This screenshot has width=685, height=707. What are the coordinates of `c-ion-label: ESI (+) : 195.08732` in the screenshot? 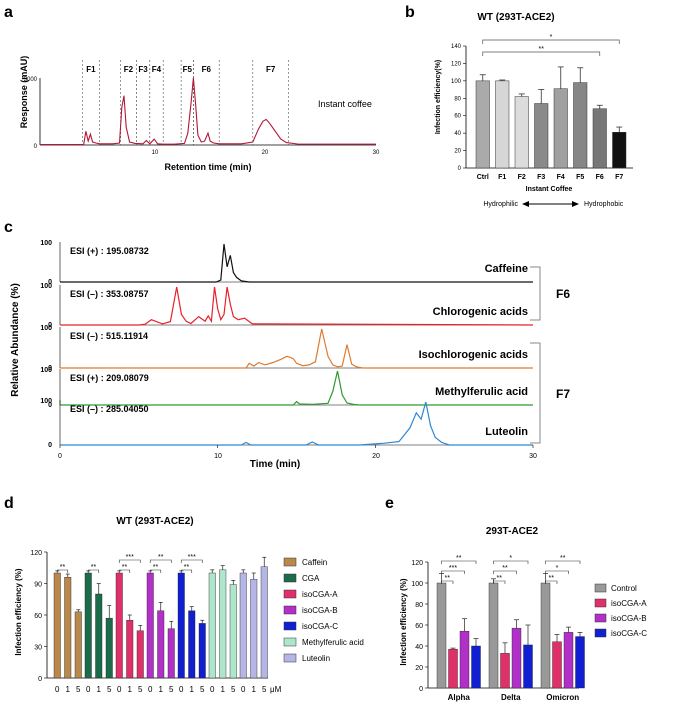 It's located at (109, 251).